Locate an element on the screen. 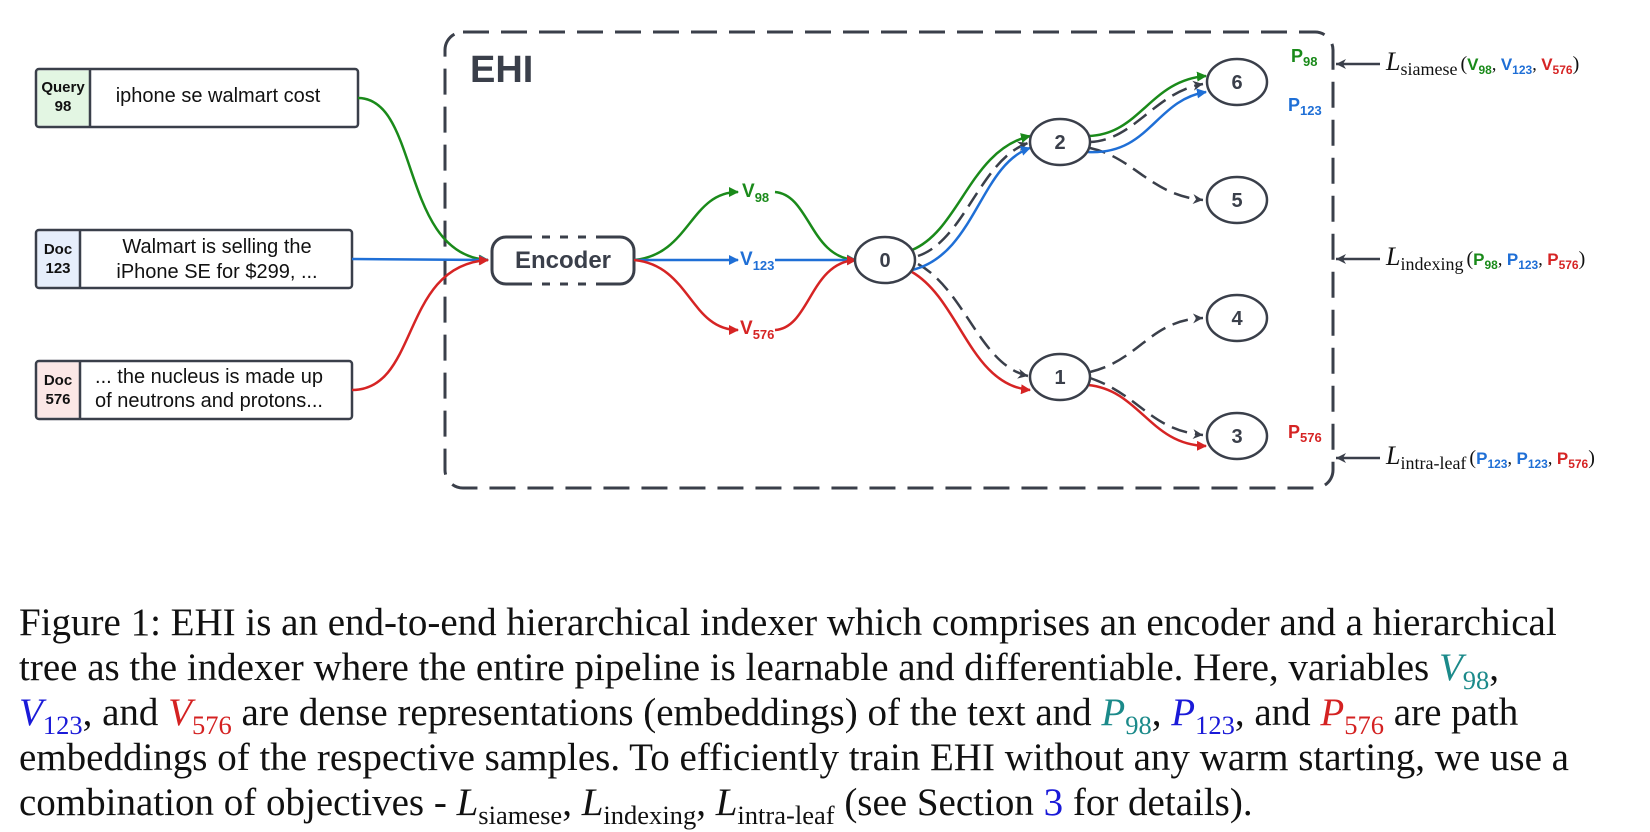 Image resolution: width=1650 pixels, height=832 pixels. edge-encoder-v98 is located at coordinates (686, 224).